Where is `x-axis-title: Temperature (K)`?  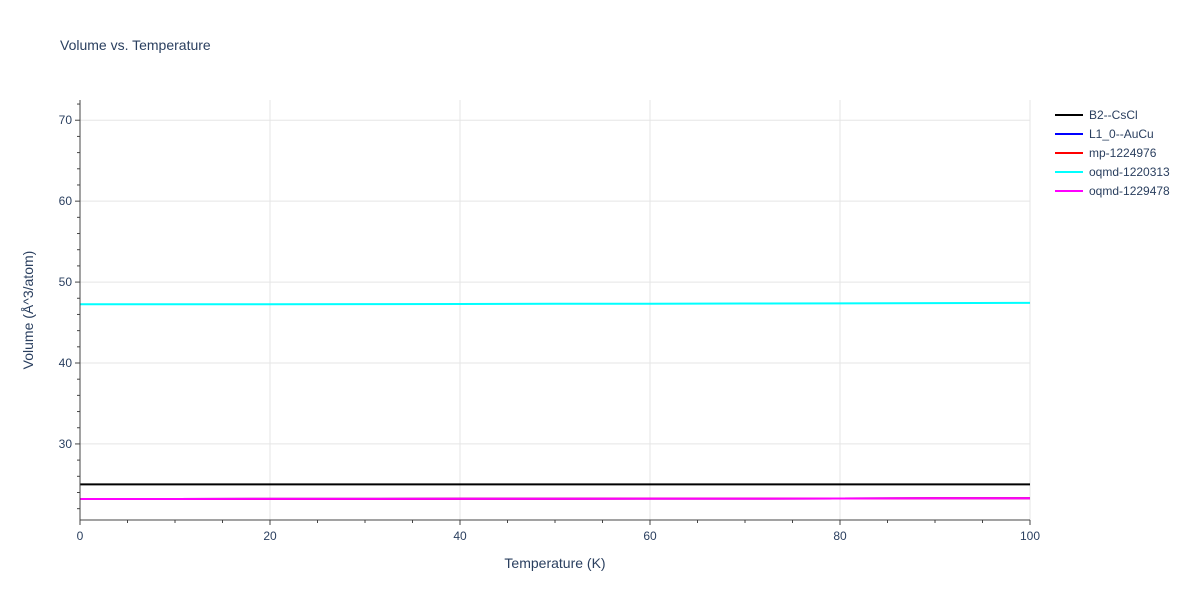 x-axis-title: Temperature (K) is located at coordinates (554, 563).